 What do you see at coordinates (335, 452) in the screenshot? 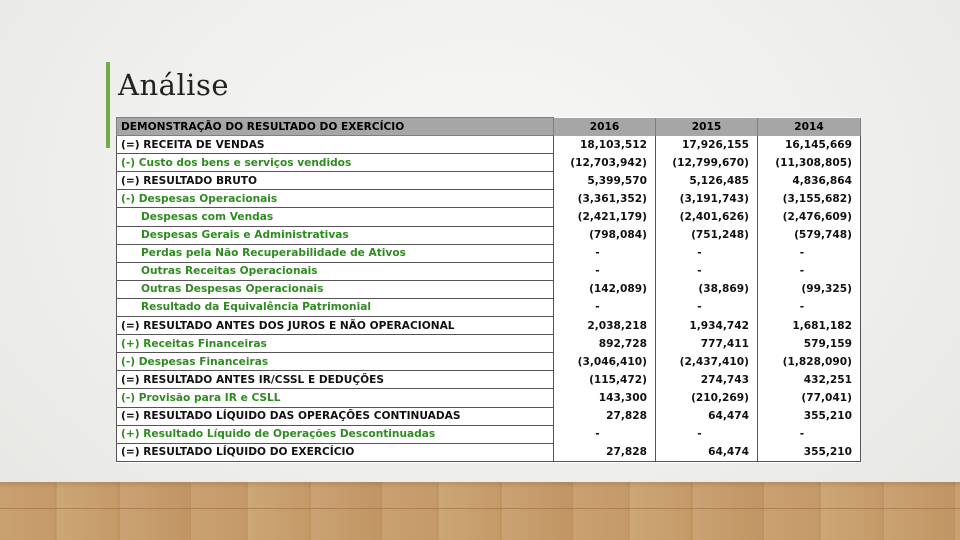
I see `row-label: (=) RESULTADO LÍQUIDO DO EXERCÍCIO` at bounding box center [335, 452].